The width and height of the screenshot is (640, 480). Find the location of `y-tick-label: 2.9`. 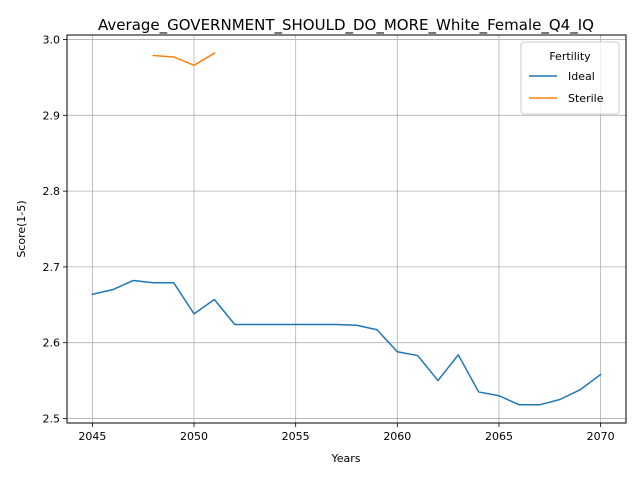

y-tick-label: 2.9 is located at coordinates (52, 115).